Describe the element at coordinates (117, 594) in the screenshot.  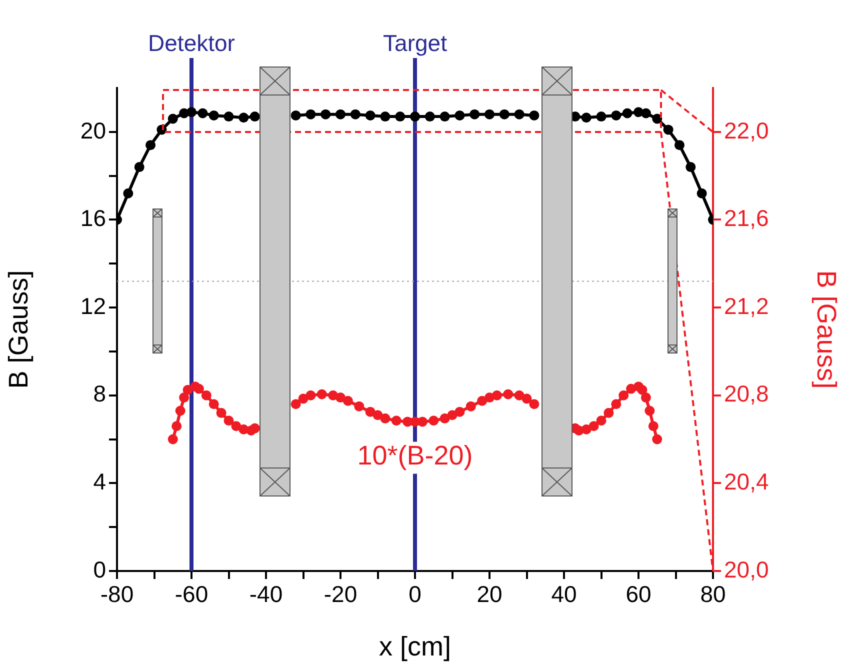
I see `x-tick-label: -80` at that location.